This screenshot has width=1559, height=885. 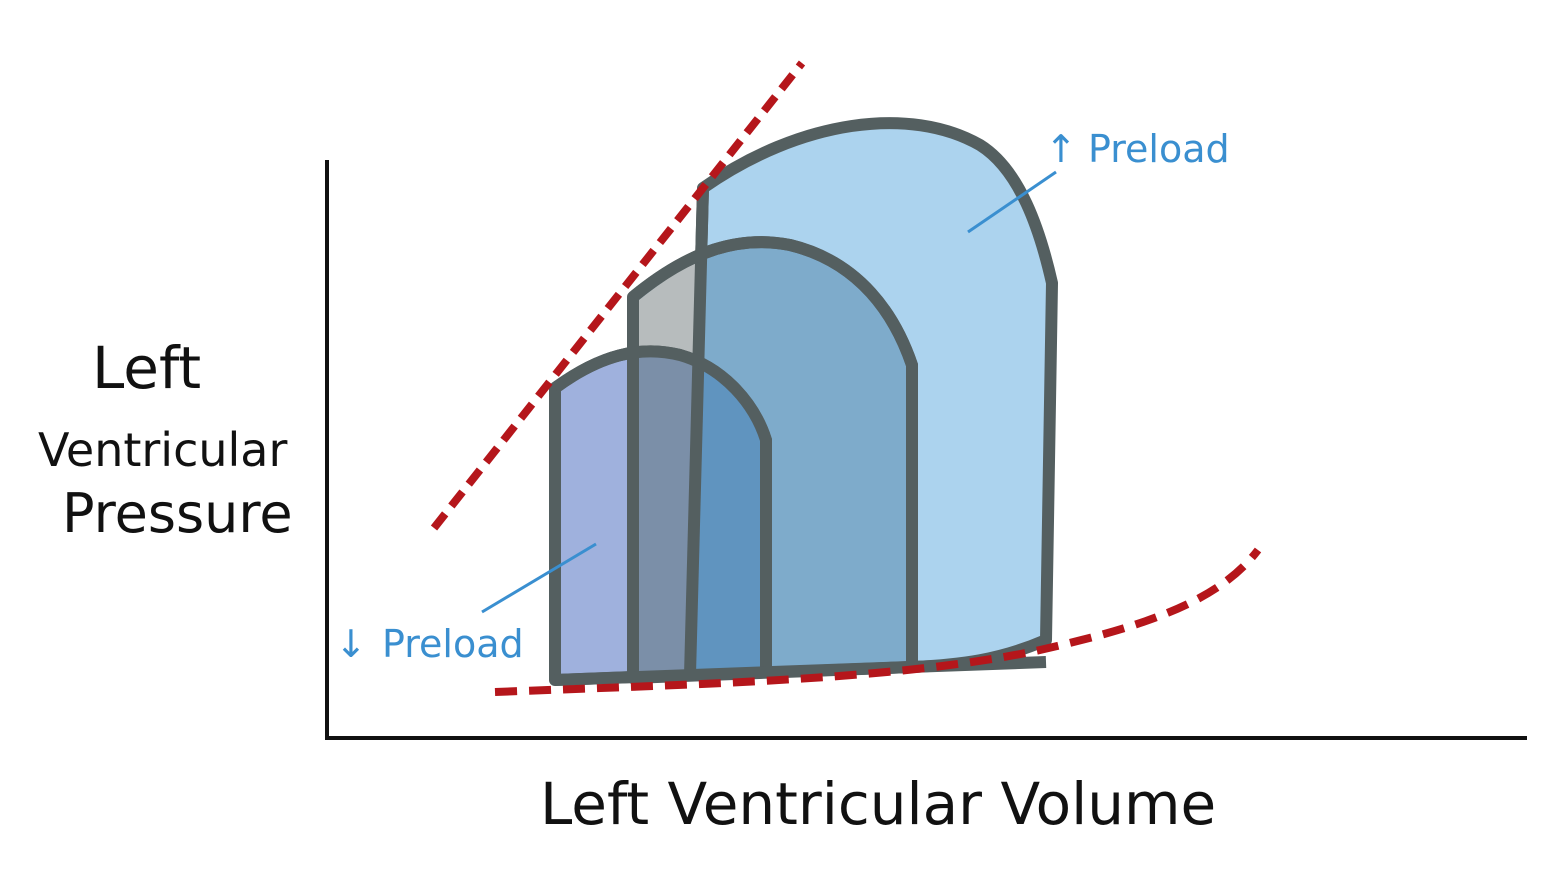 I want to click on decrease-preload-arrow-icon: ↓, so click(x=351, y=644).